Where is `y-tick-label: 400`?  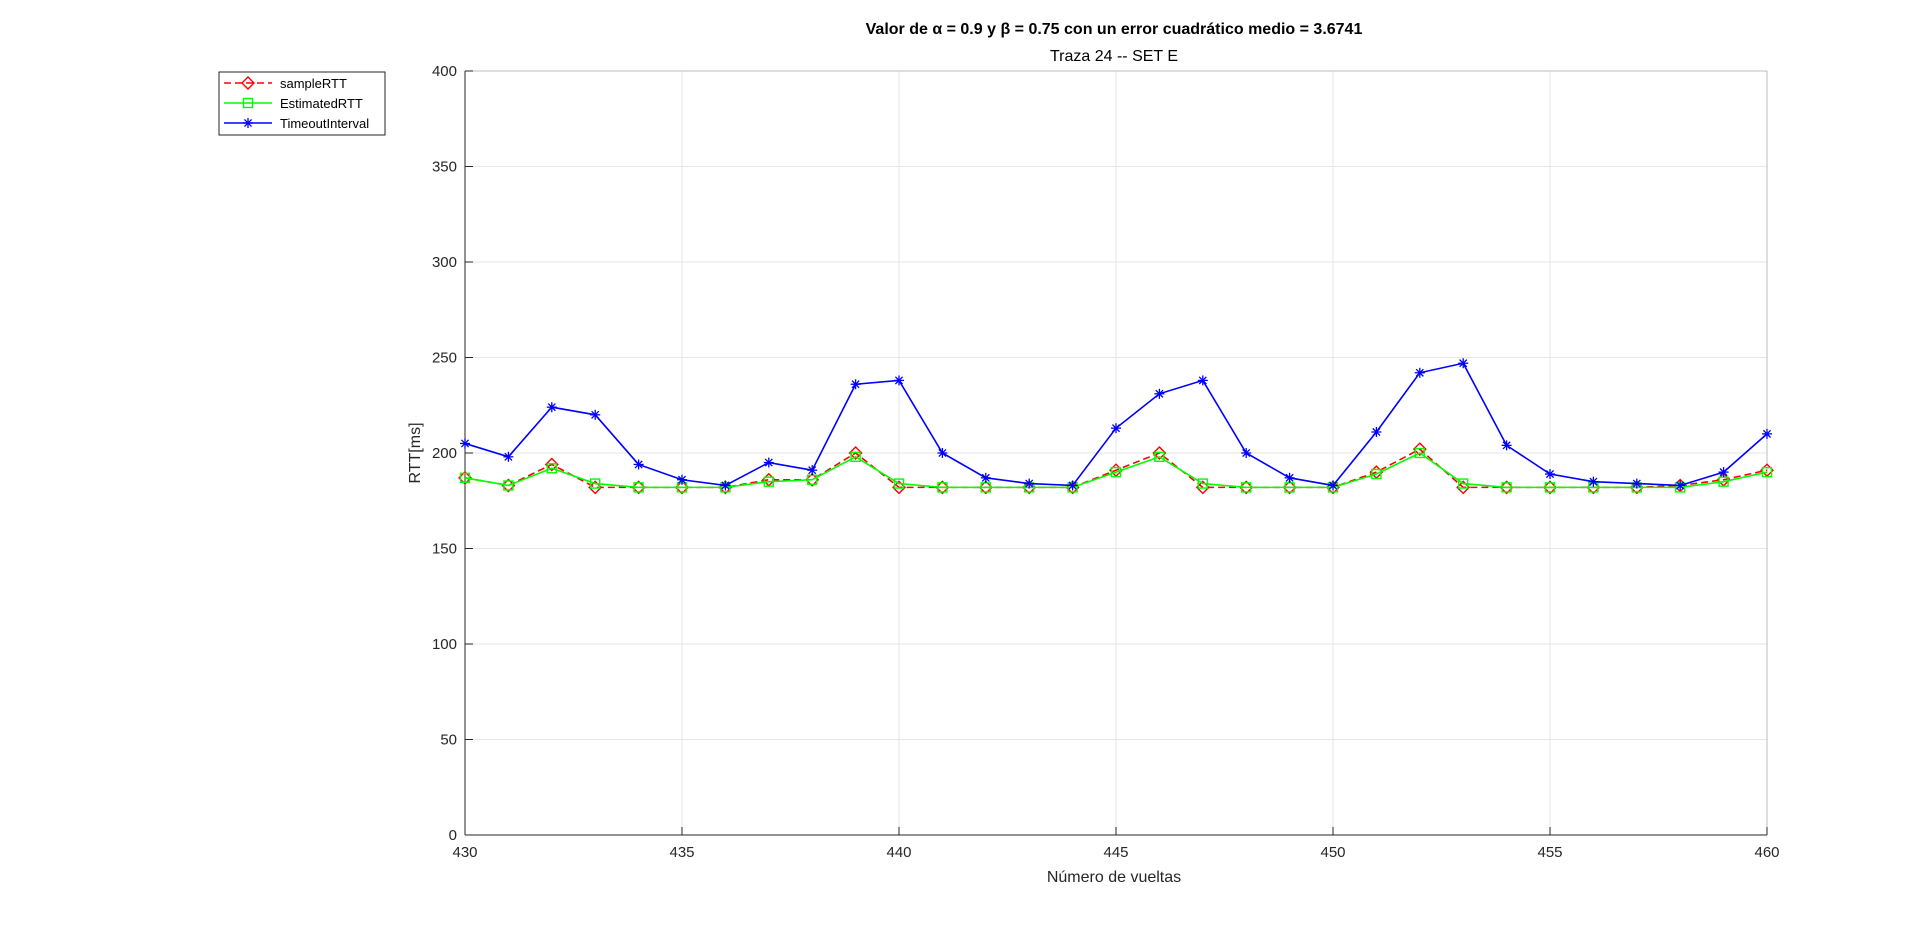
y-tick-label: 400 is located at coordinates (444, 71).